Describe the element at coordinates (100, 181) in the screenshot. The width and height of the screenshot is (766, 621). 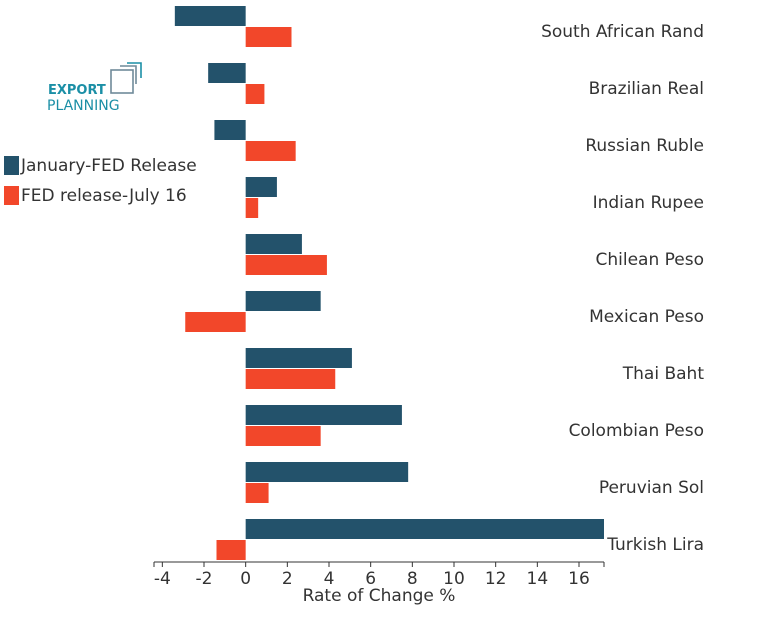
I see `legend: January-FED Release FED release-July 16` at that location.